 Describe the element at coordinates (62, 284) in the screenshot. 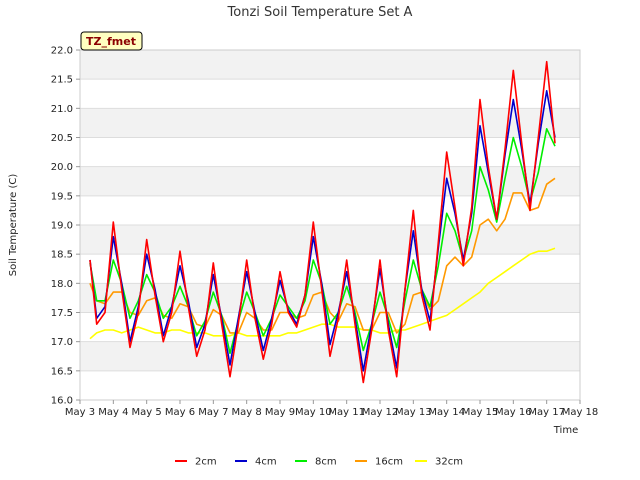

I see `y-tick-label: 18.0` at that location.